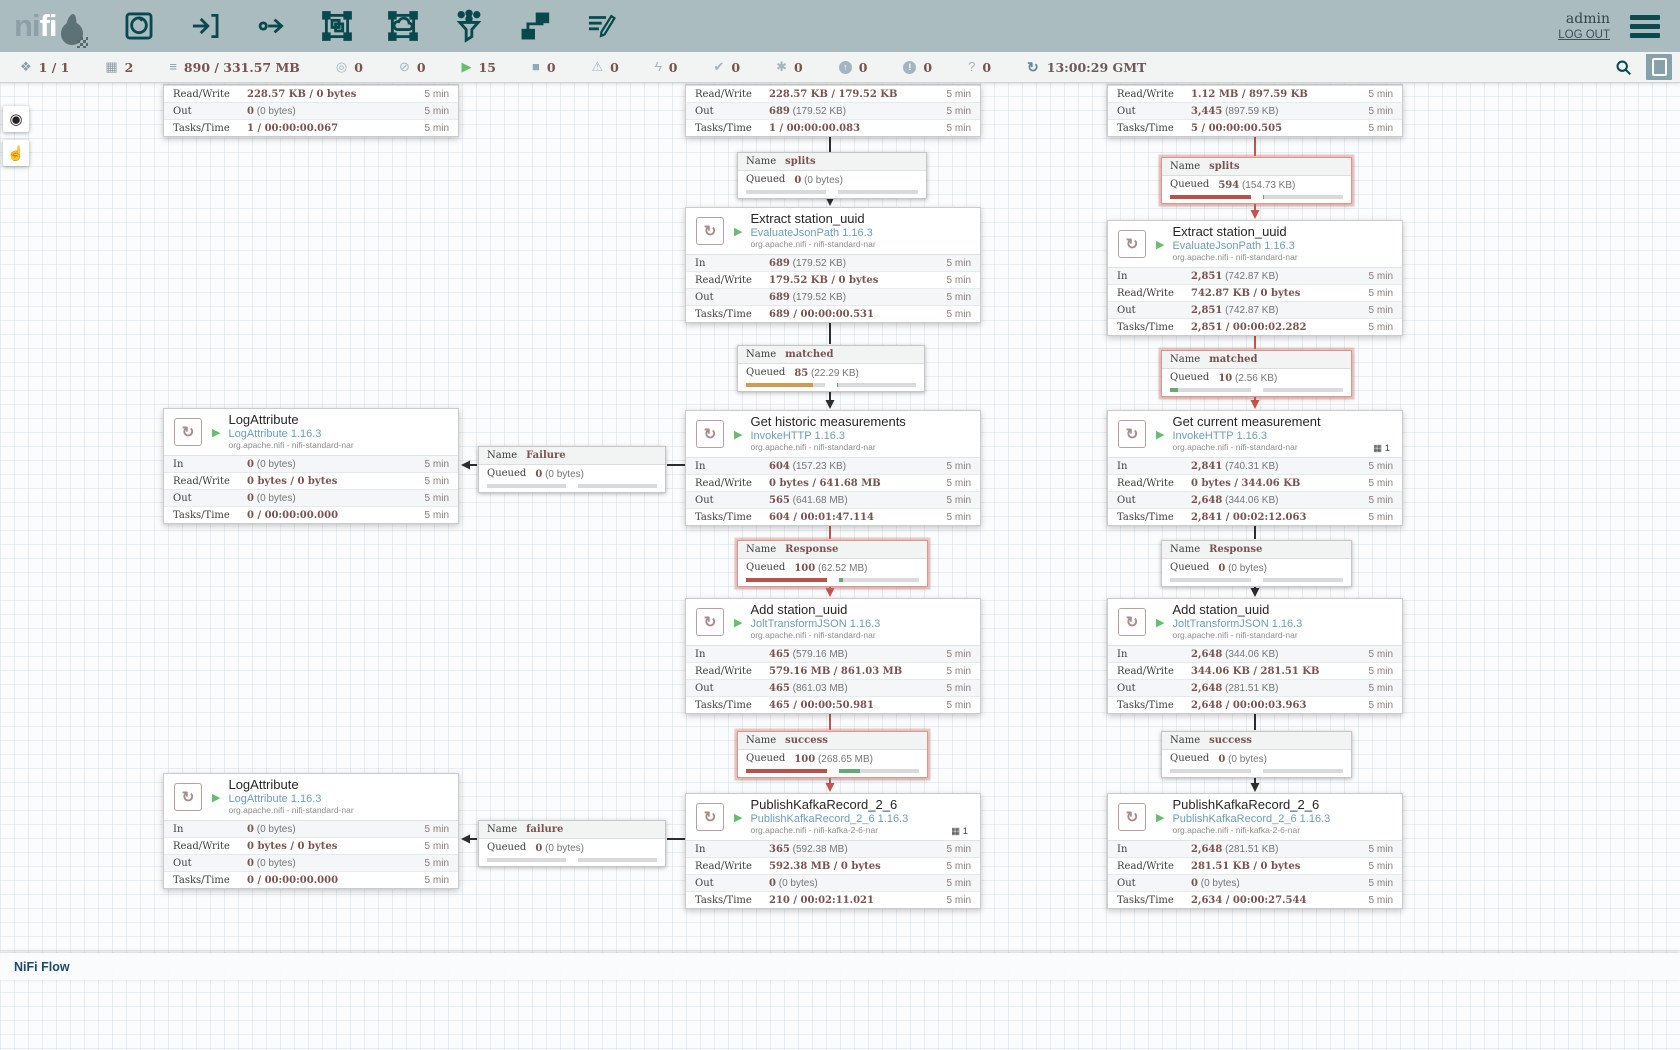 The image size is (1680, 1050). What do you see at coordinates (605, 67) in the screenshot?
I see `invalid-status: ⚠ 0` at bounding box center [605, 67].